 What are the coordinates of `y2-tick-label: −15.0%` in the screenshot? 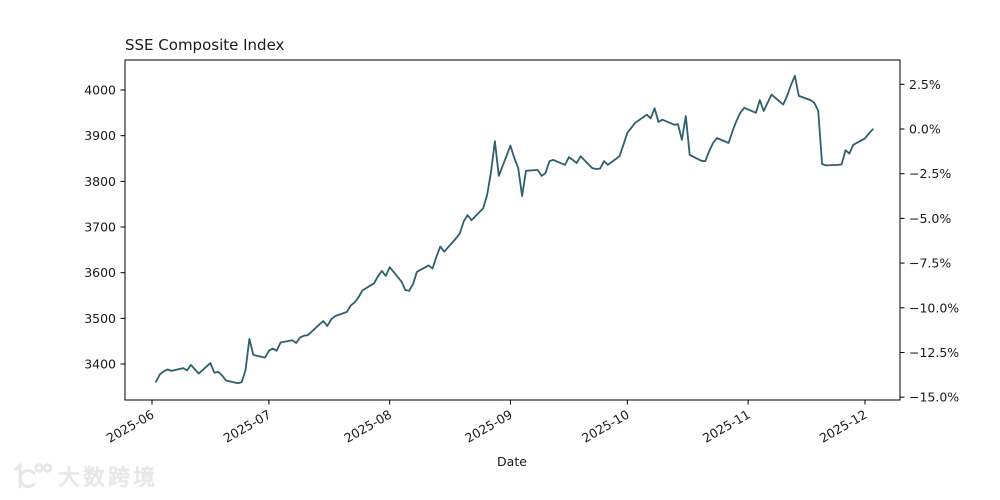 It's located at (934, 397).